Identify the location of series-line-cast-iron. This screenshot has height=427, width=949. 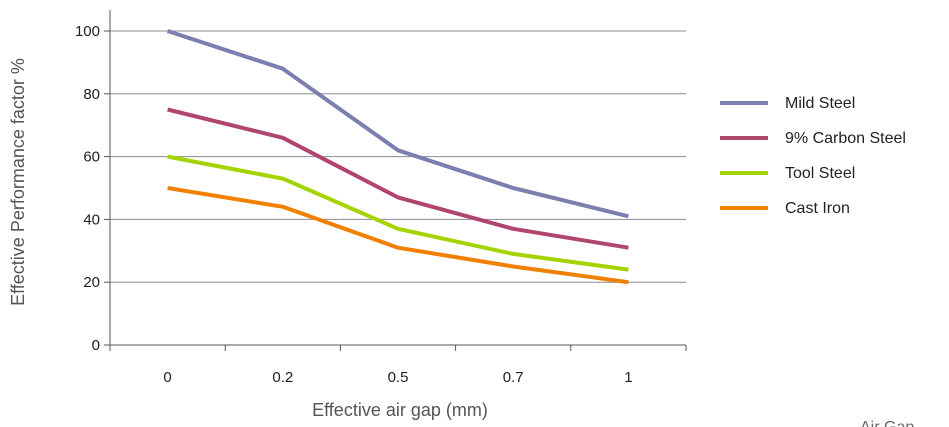
(398, 235).